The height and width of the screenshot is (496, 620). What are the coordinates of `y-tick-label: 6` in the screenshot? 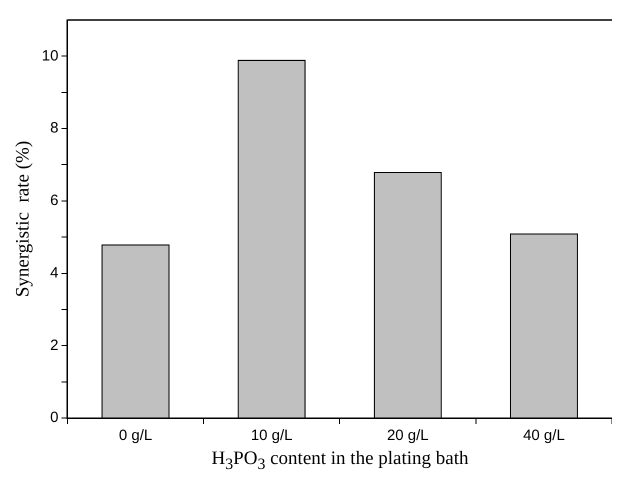 It's located at (54, 201).